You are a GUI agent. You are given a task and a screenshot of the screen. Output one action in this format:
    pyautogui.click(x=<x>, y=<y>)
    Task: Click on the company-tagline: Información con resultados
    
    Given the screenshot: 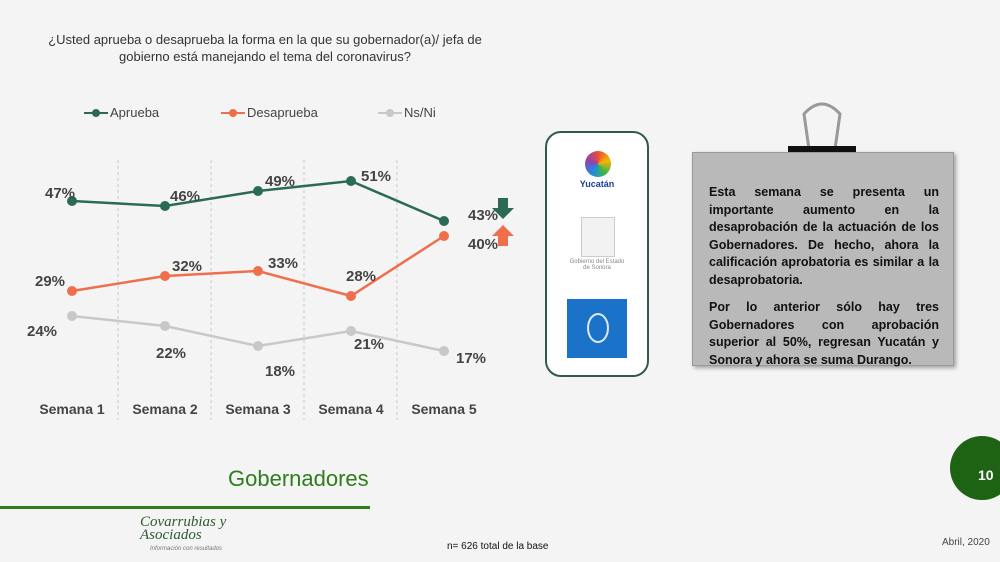 What is the action you would take?
    pyautogui.click(x=186, y=549)
    